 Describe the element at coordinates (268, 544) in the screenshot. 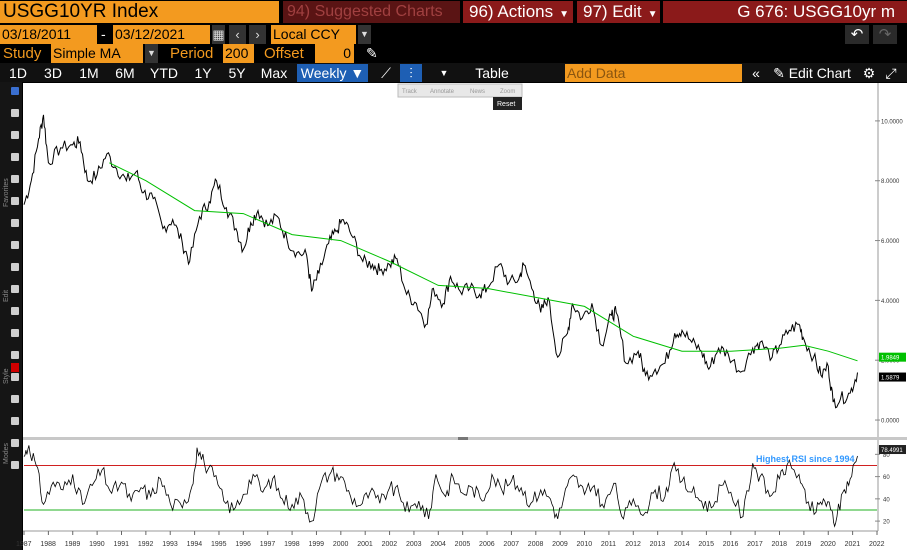

I see `time-tick-label: 1997` at that location.